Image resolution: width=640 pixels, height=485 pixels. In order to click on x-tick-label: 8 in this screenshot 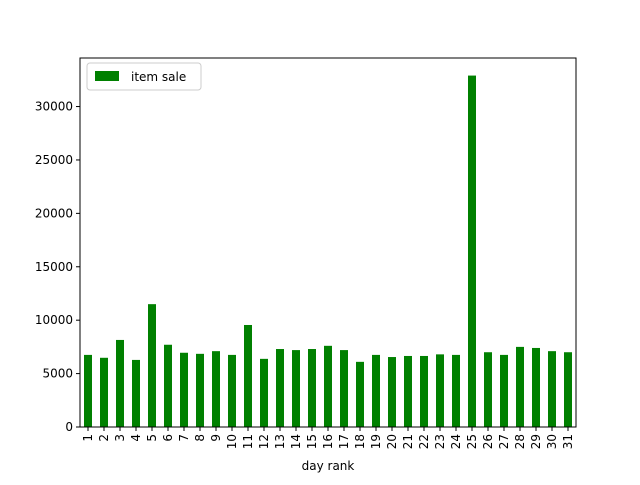, I will do `click(200, 438)`.